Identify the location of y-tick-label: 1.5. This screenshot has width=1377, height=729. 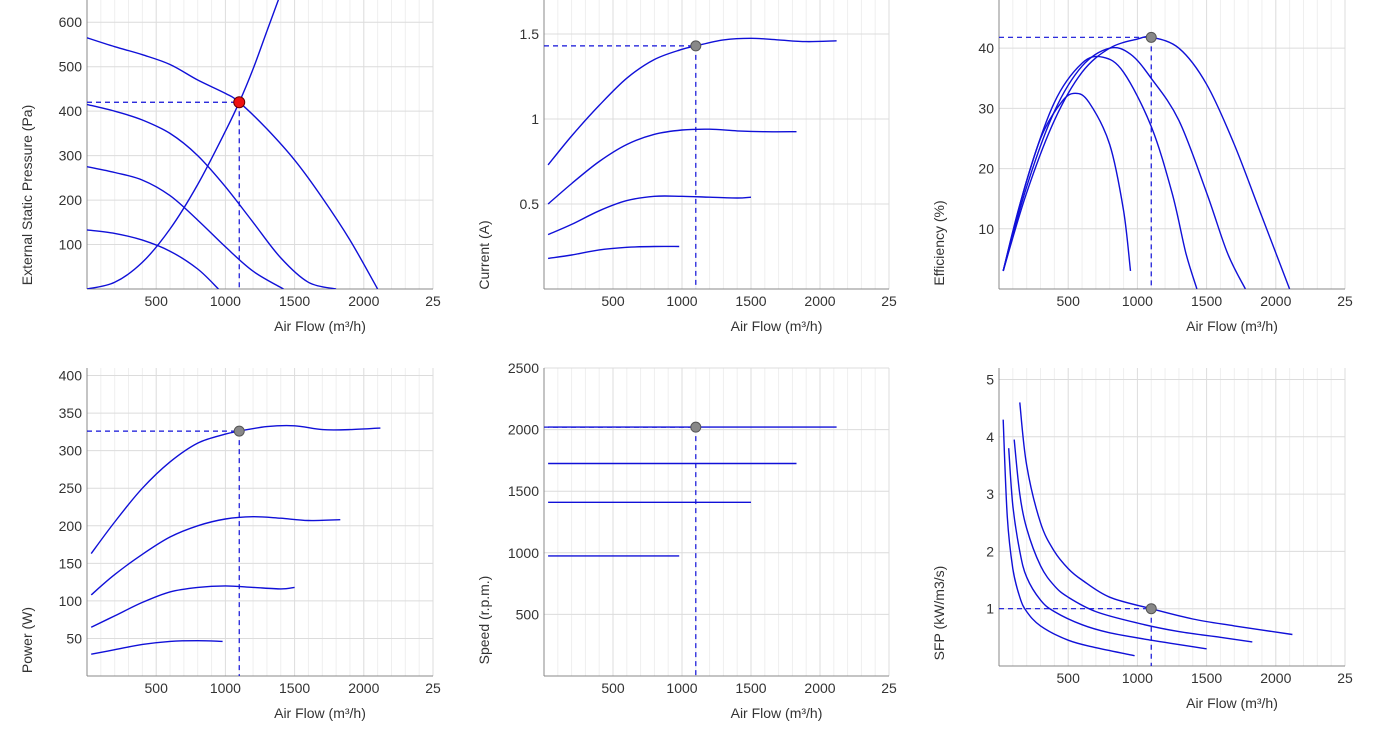
(530, 34).